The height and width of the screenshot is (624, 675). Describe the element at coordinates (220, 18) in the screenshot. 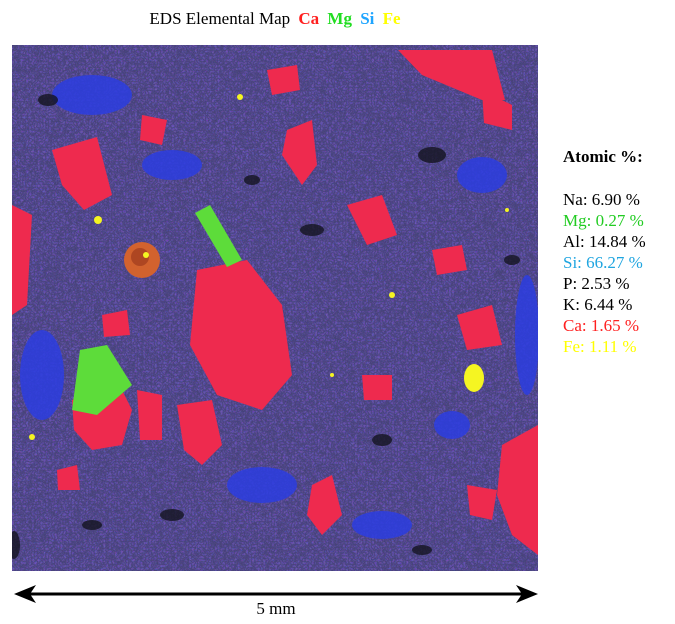

I see `map-title-text: EDS Elemental Map` at that location.